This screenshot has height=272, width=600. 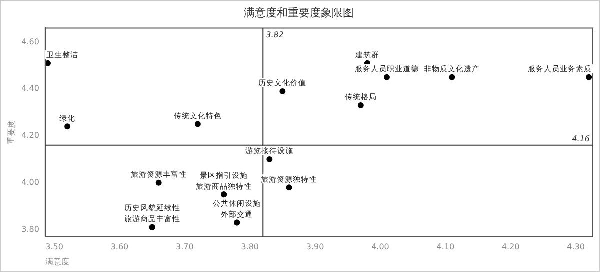 What do you see at coordinates (55, 247) in the screenshot?
I see `x-tick-label: 3.50` at bounding box center [55, 247].